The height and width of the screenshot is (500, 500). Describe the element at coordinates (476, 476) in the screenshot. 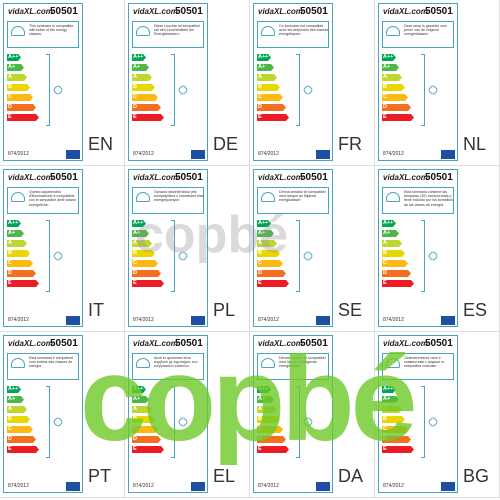

I see `language-code: BG` at that location.